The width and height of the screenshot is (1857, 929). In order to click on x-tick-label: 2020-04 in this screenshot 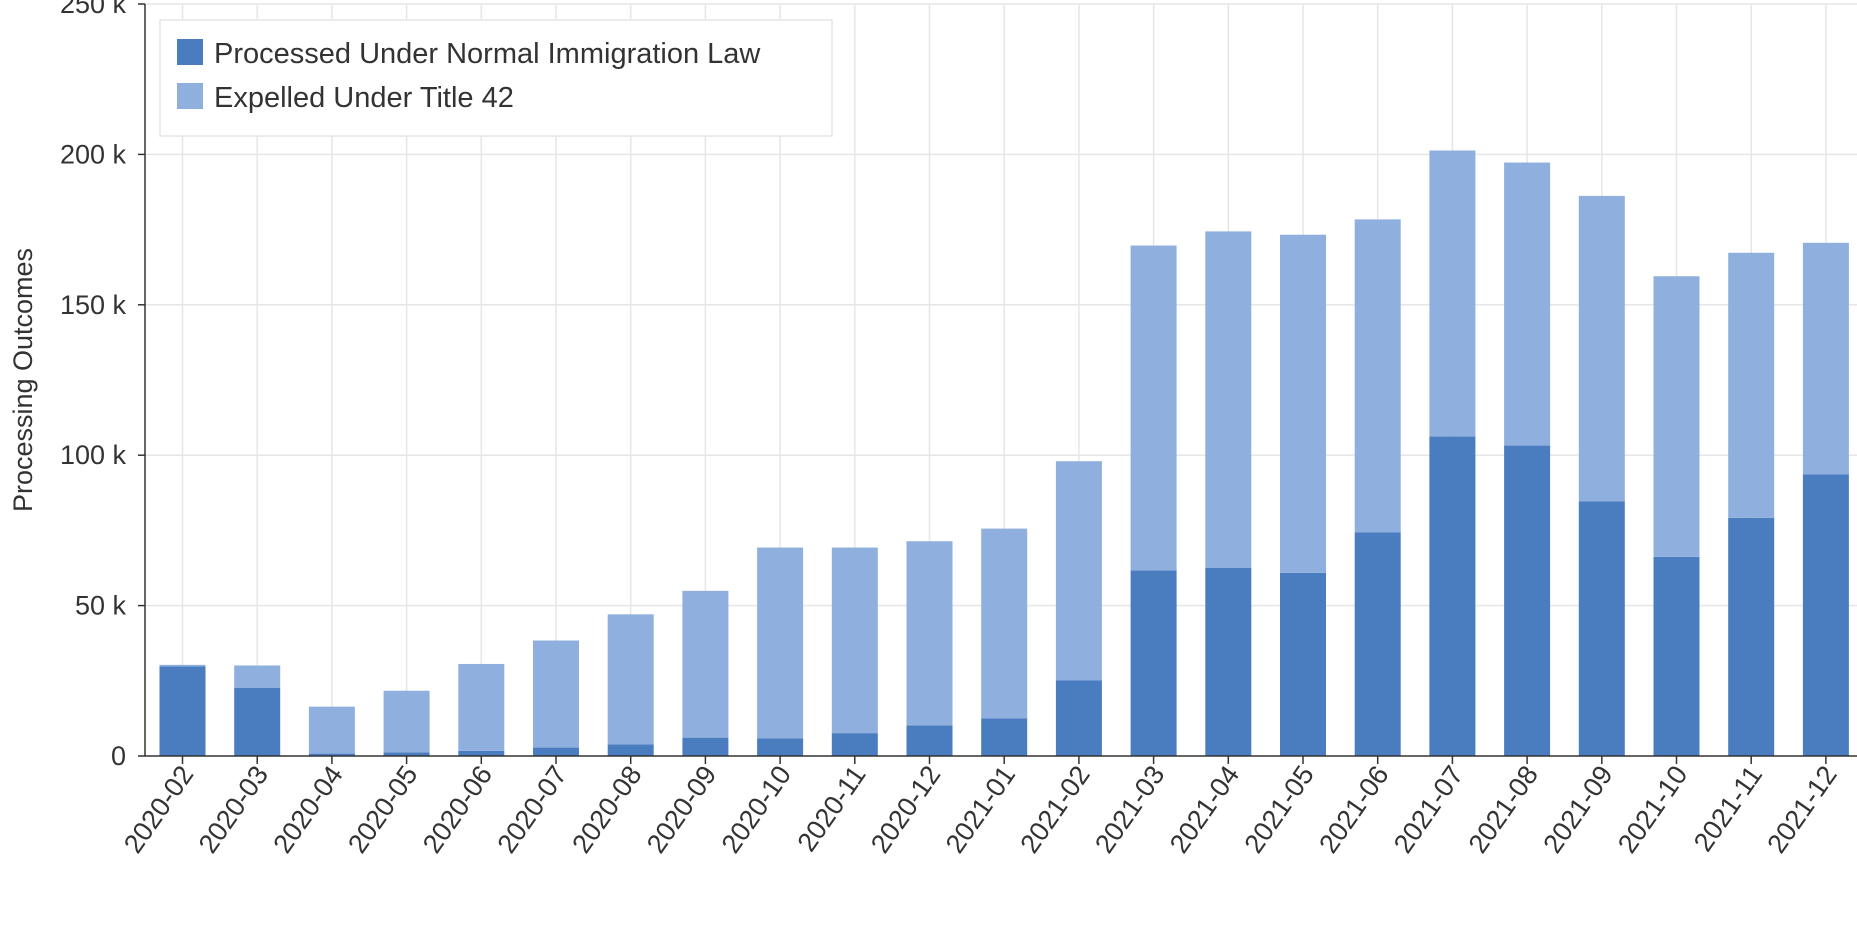, I will do `click(307, 809)`.